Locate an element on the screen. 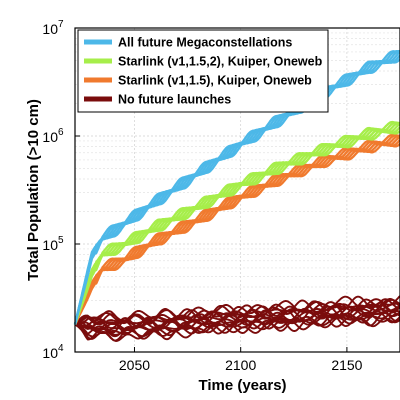 This screenshot has width=400, height=400. y-tick-label: 10⁷ is located at coordinates (53, 28).